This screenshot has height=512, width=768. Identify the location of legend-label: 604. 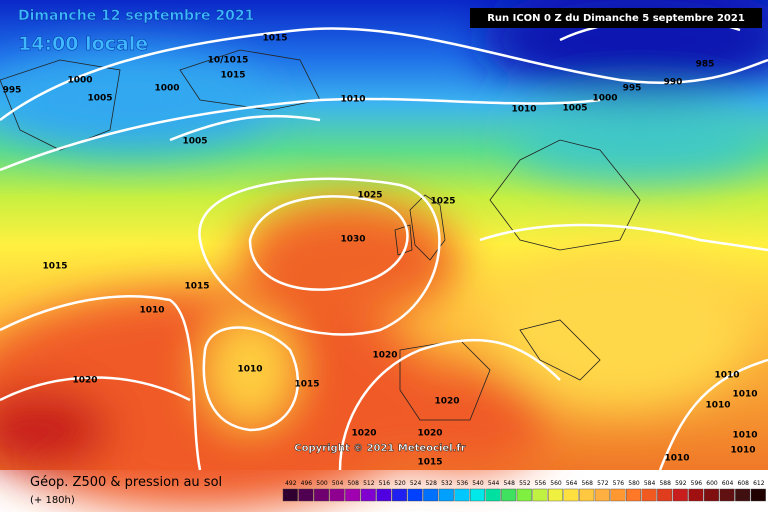
(728, 483).